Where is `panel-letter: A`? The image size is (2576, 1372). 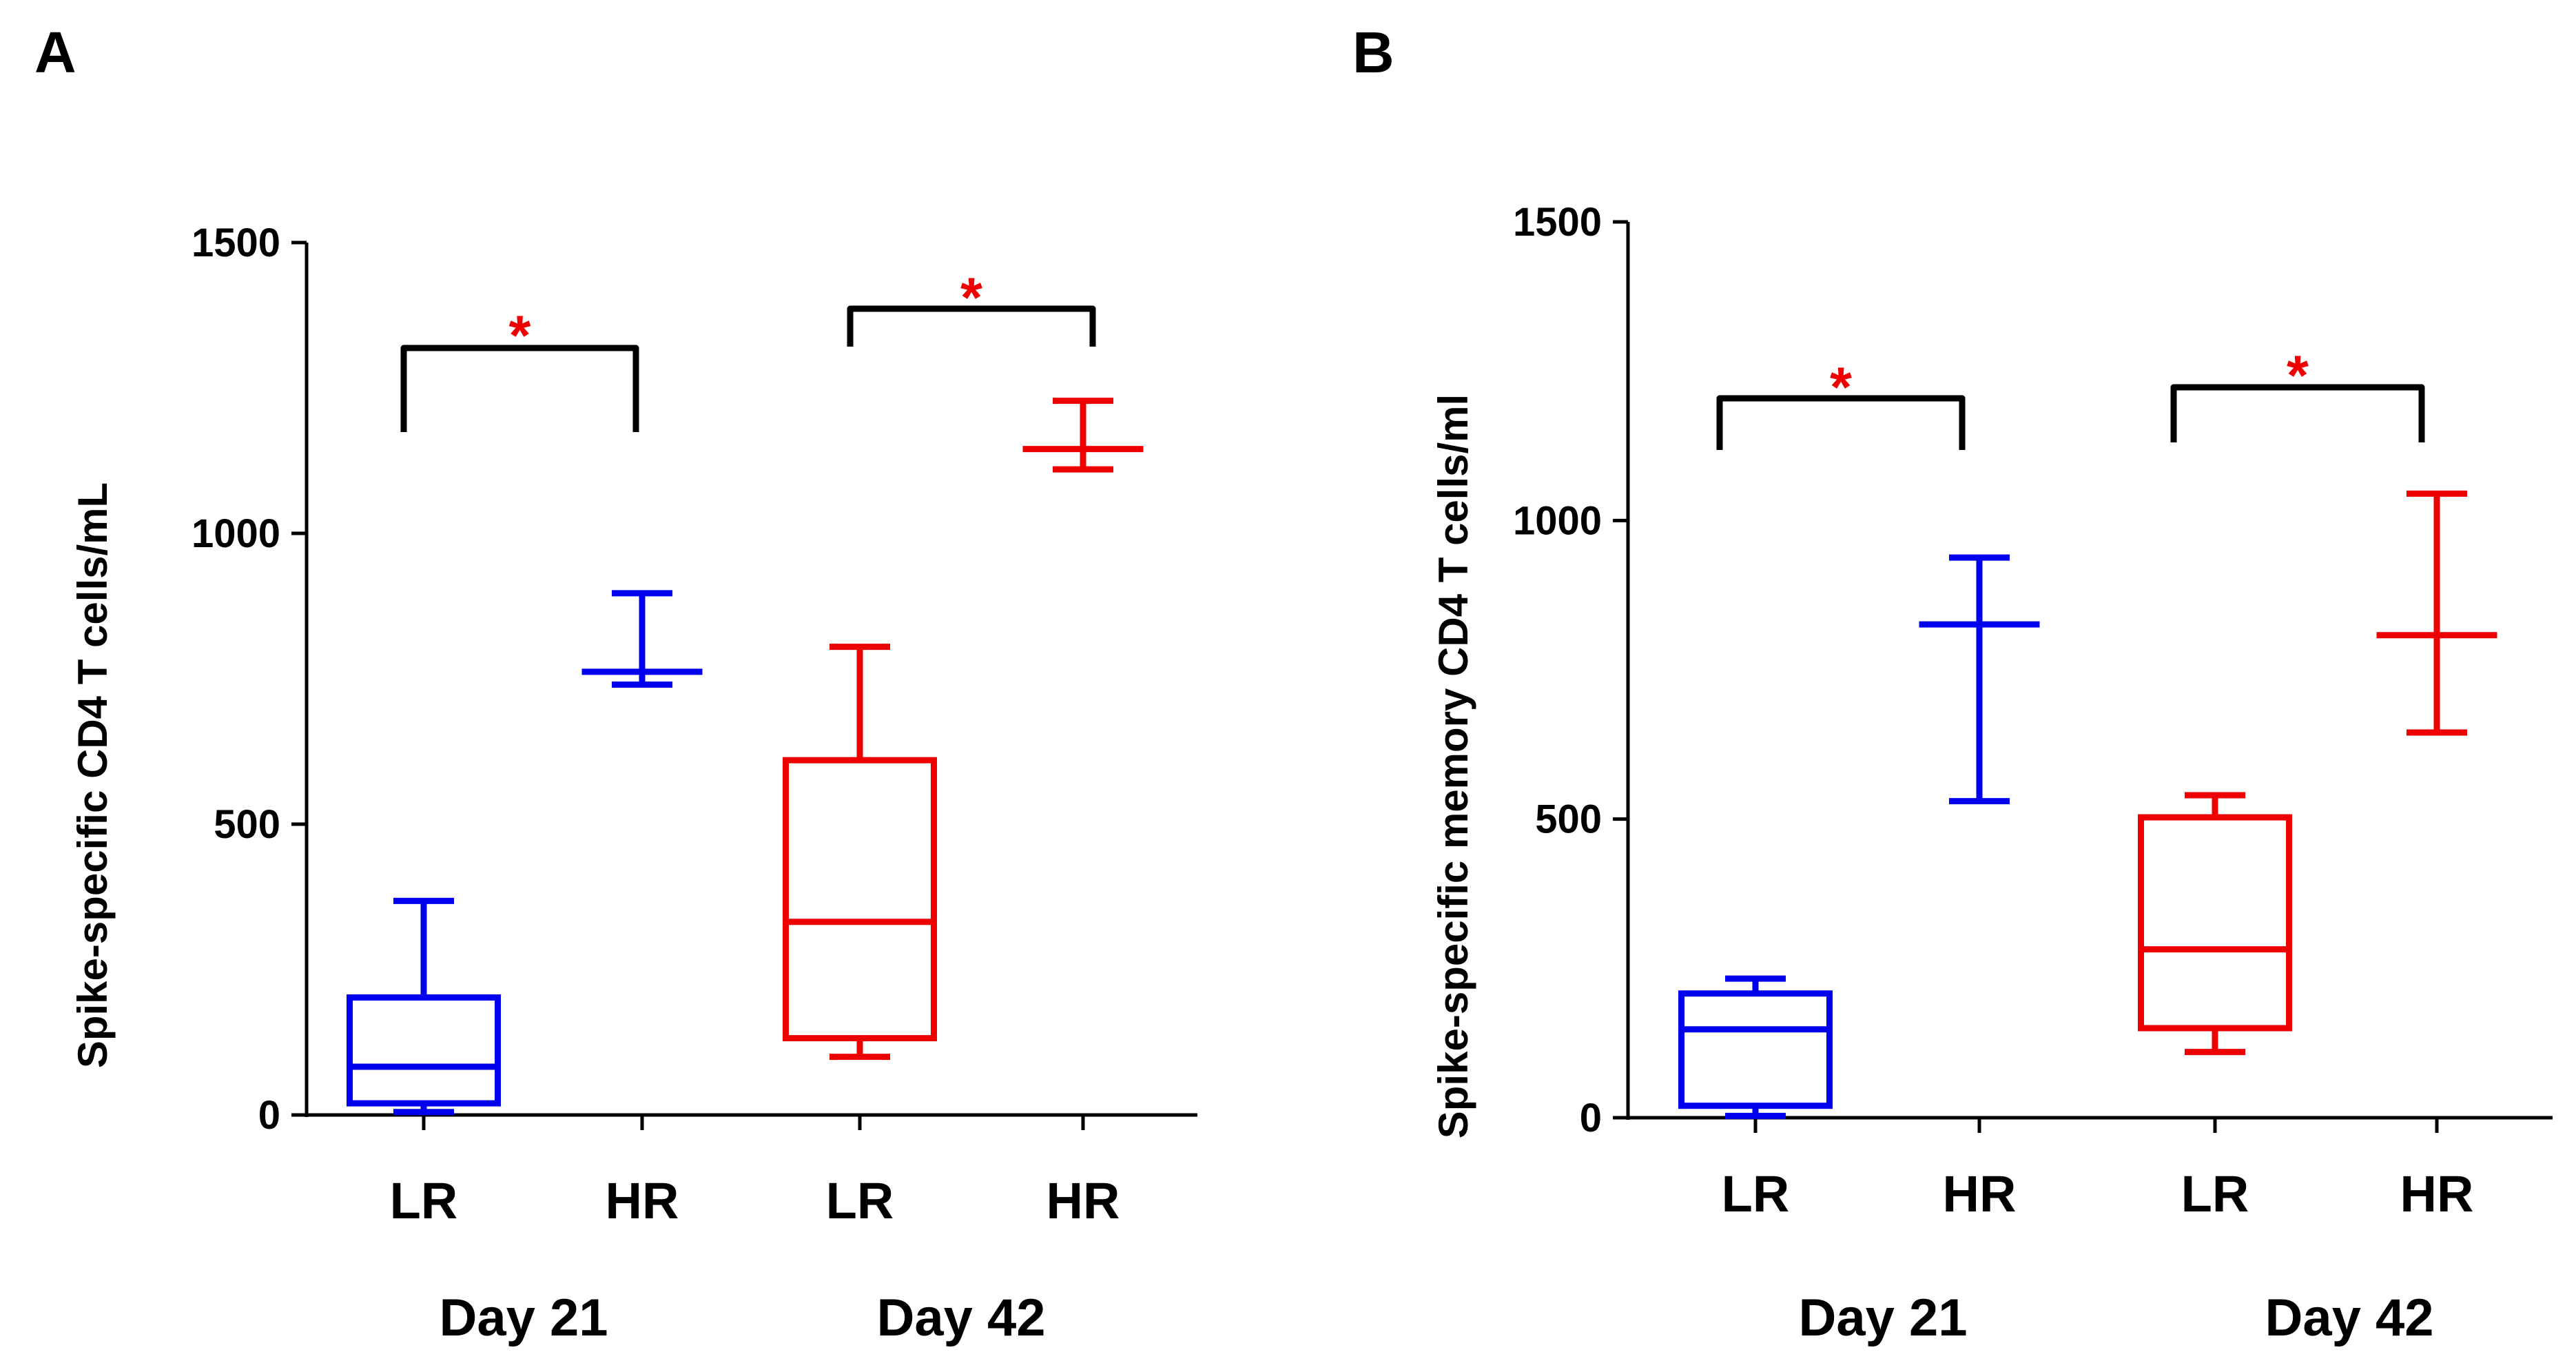 panel-letter: A is located at coordinates (55, 52).